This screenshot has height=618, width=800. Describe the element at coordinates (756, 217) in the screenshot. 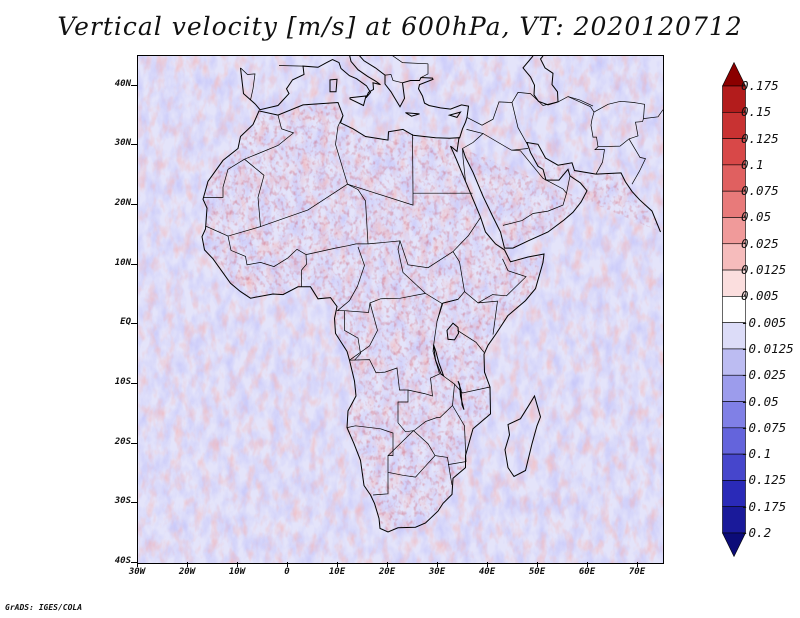

I see `colorbar-tick-label: 0.05` at that location.